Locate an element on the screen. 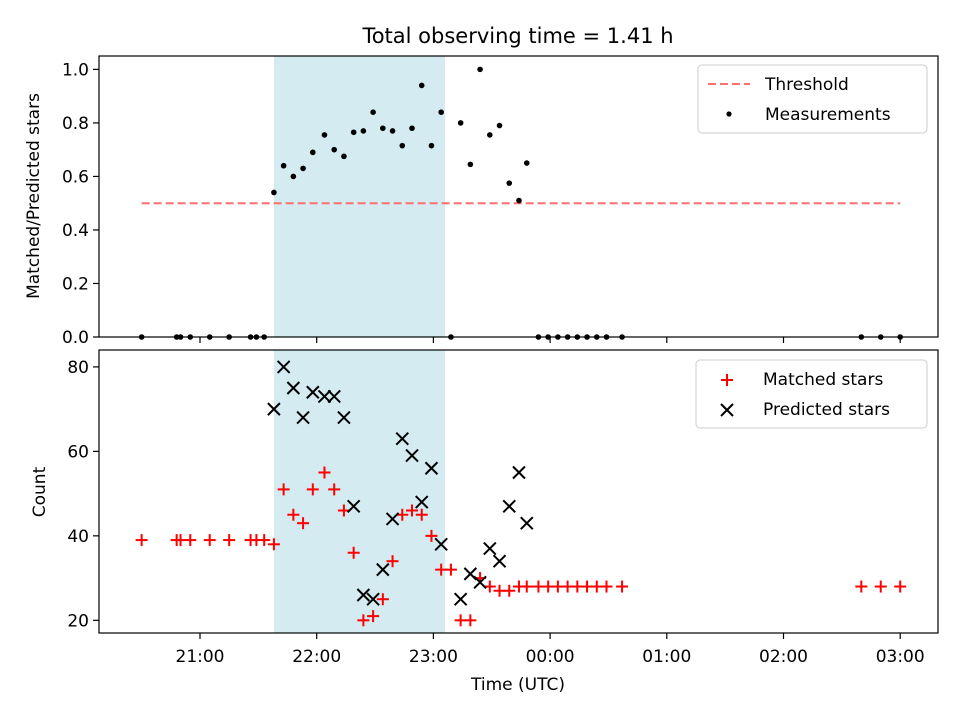  bottom-predicted-points is located at coordinates (400, 483).